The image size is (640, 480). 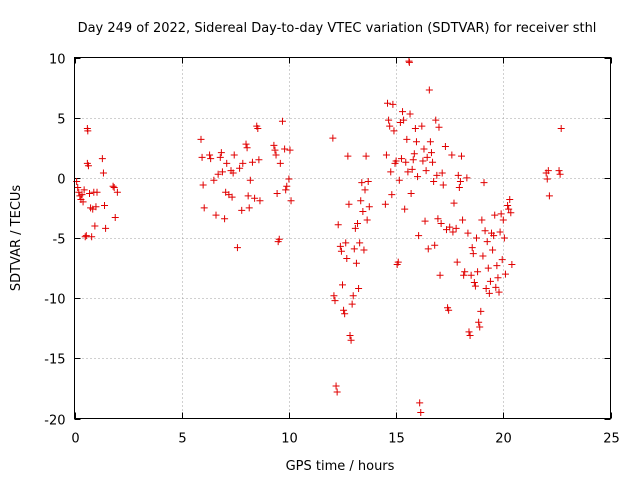 I want to click on x-tick-label-1: 5, so click(x=182, y=439).